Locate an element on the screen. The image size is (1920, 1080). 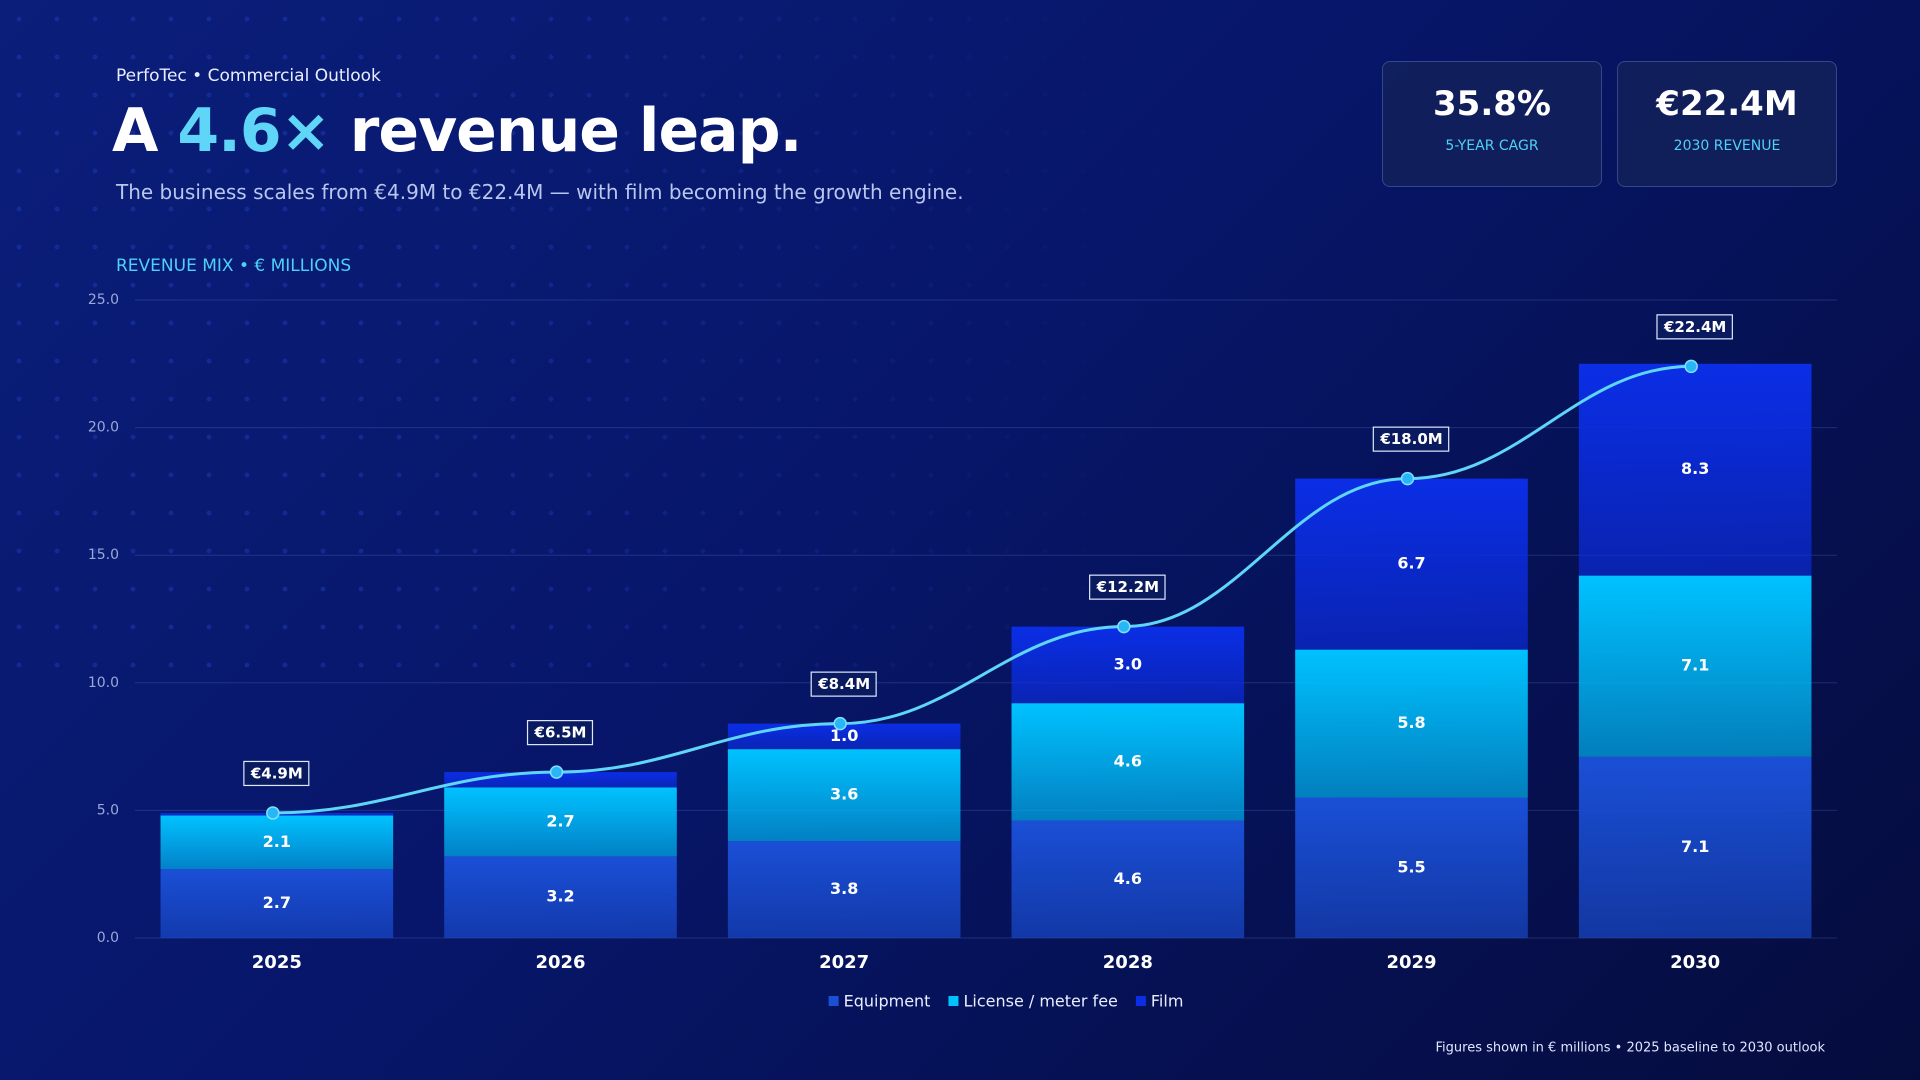
kpi-value: €22.4M is located at coordinates (1727, 104).